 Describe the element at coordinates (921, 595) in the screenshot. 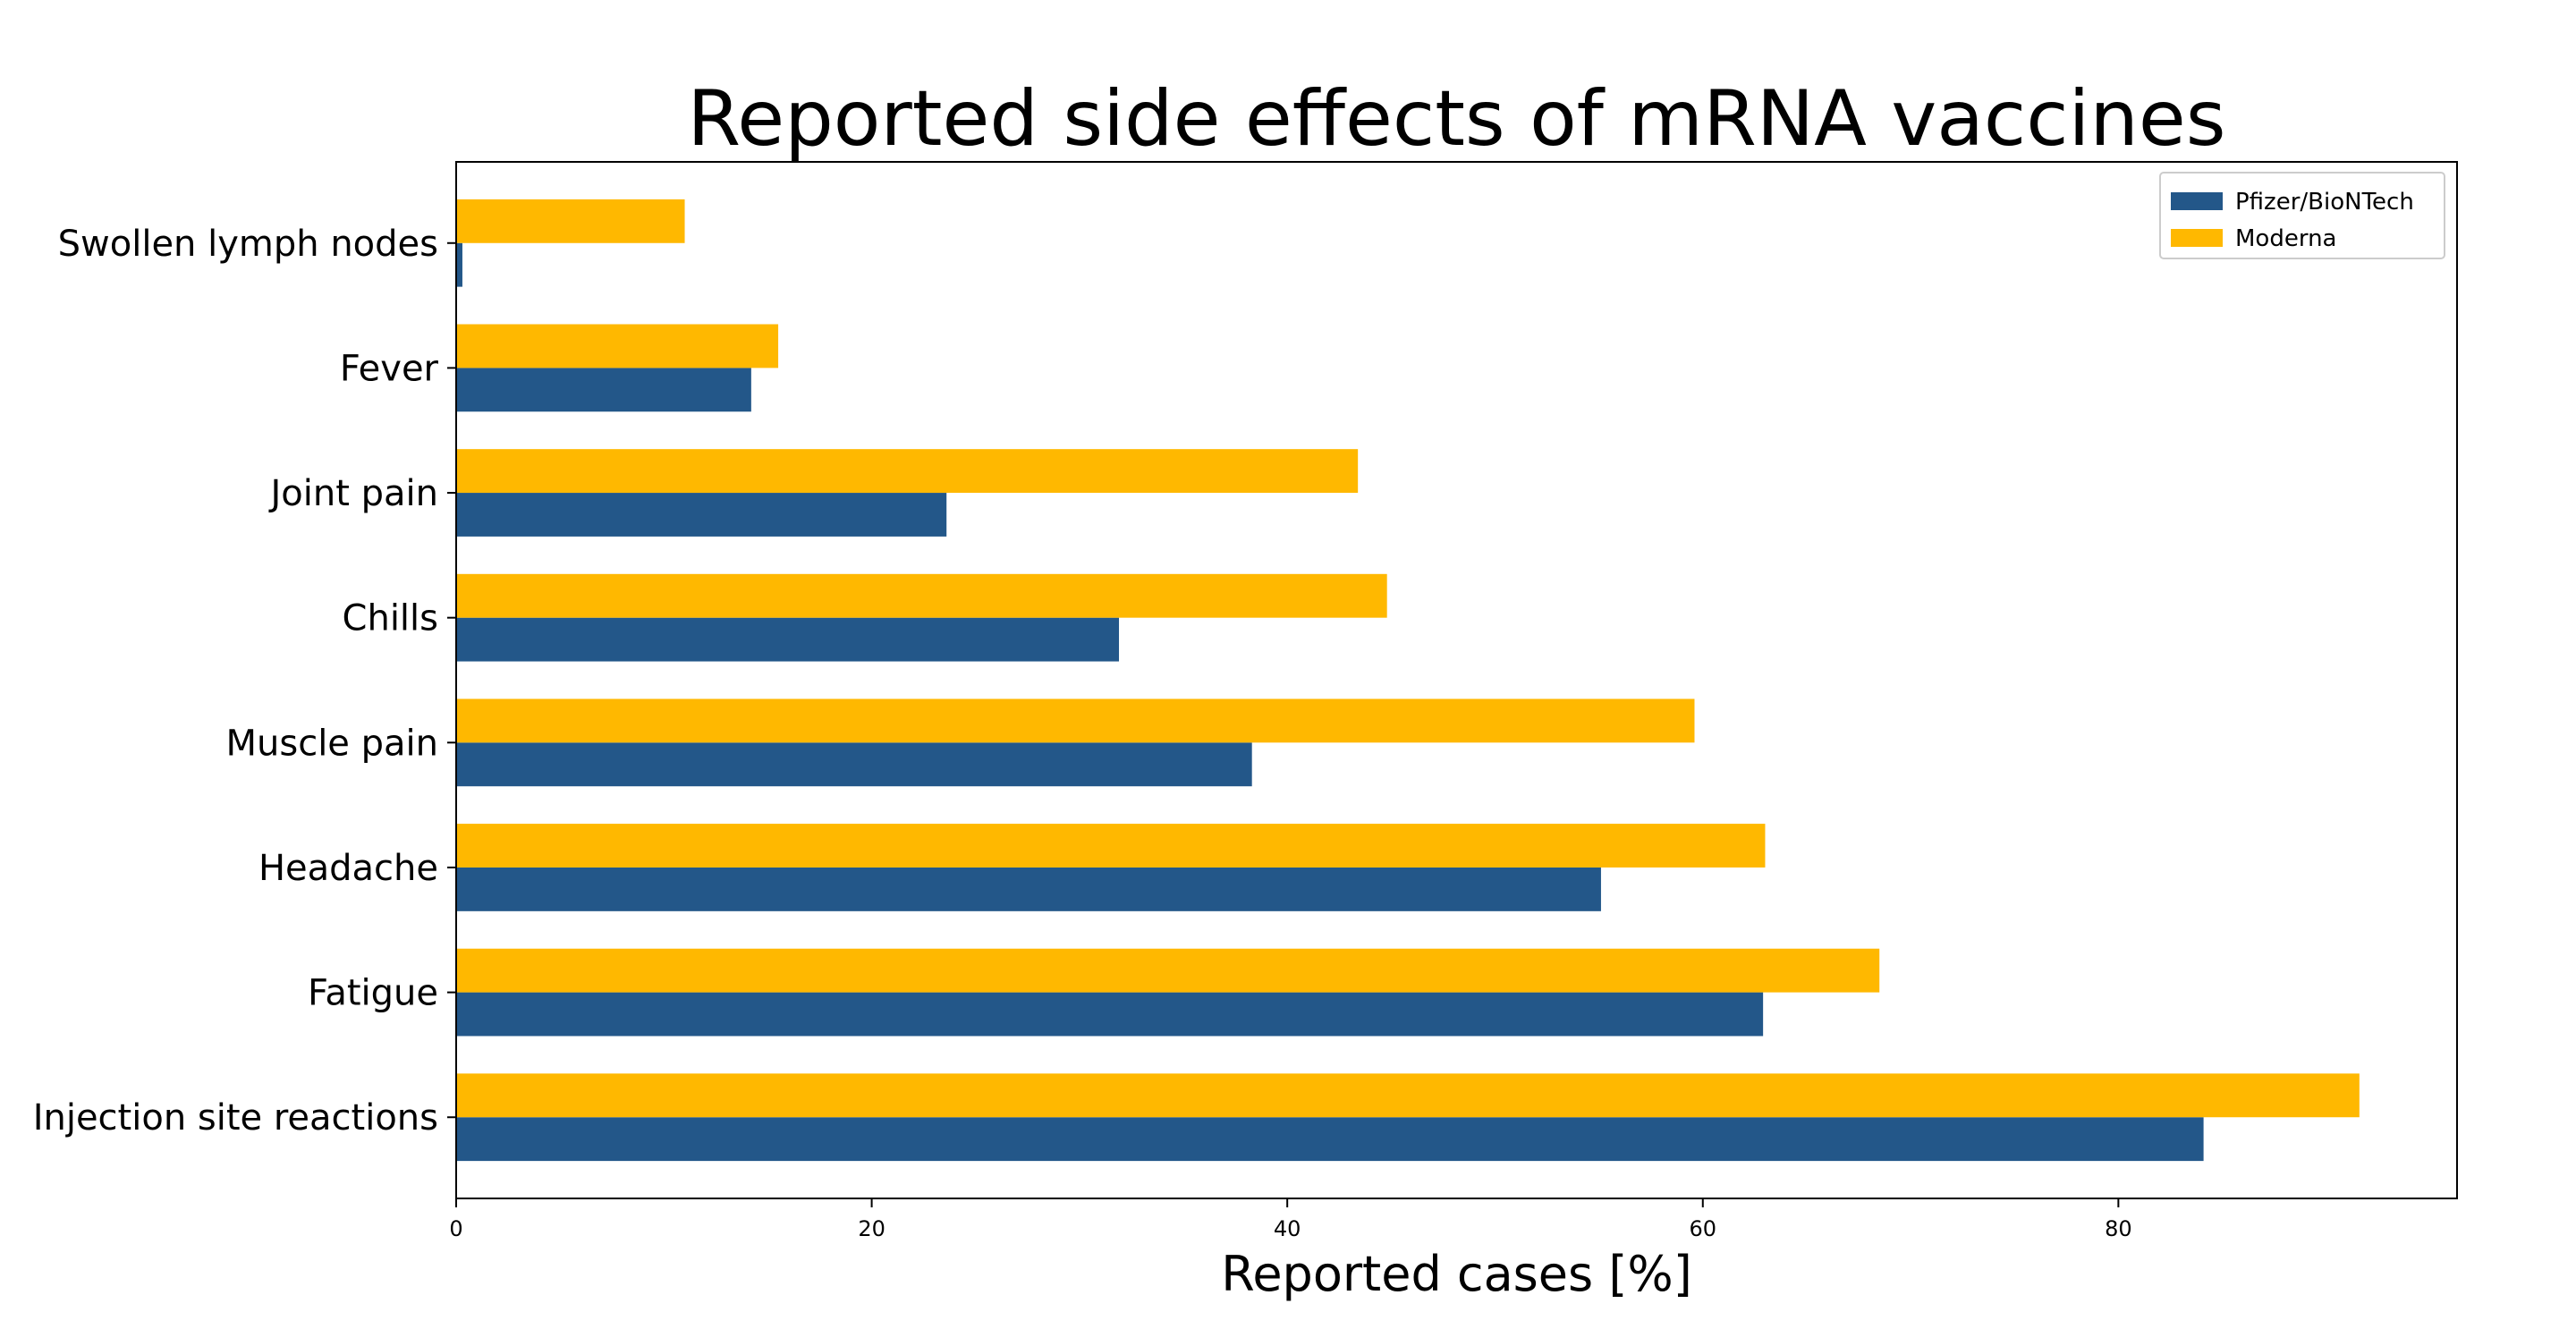

I see `bar-moderna-chills` at that location.